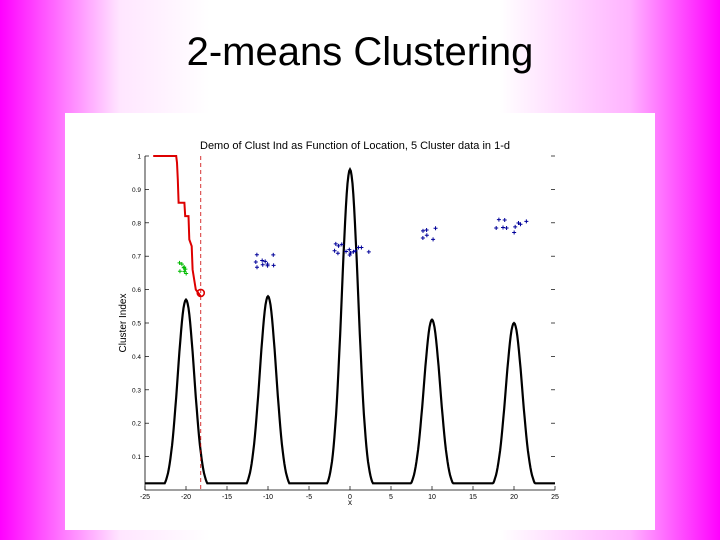 Image resolution: width=720 pixels, height=540 pixels. I want to click on y-axis-label: Cluster Index, so click(123, 323).